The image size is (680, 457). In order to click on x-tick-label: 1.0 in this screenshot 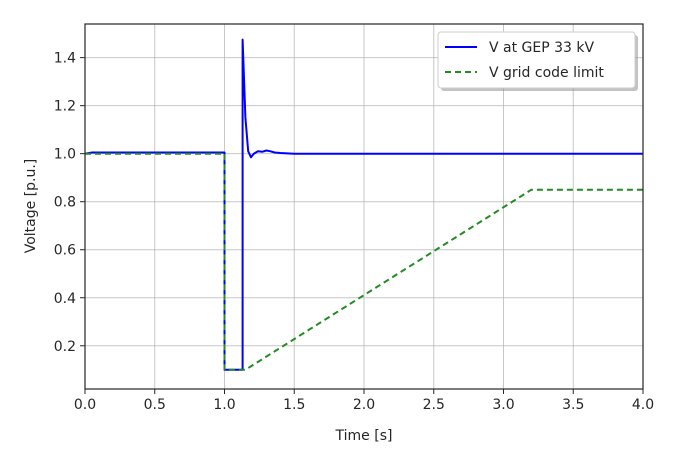, I will do `click(224, 405)`.